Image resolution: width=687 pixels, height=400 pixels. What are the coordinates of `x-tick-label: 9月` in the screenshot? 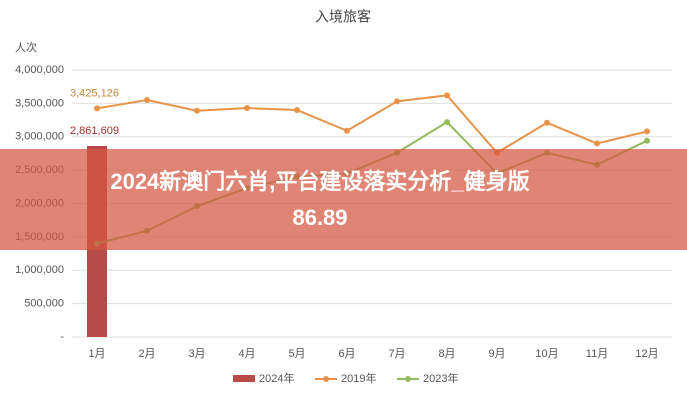 It's located at (496, 354).